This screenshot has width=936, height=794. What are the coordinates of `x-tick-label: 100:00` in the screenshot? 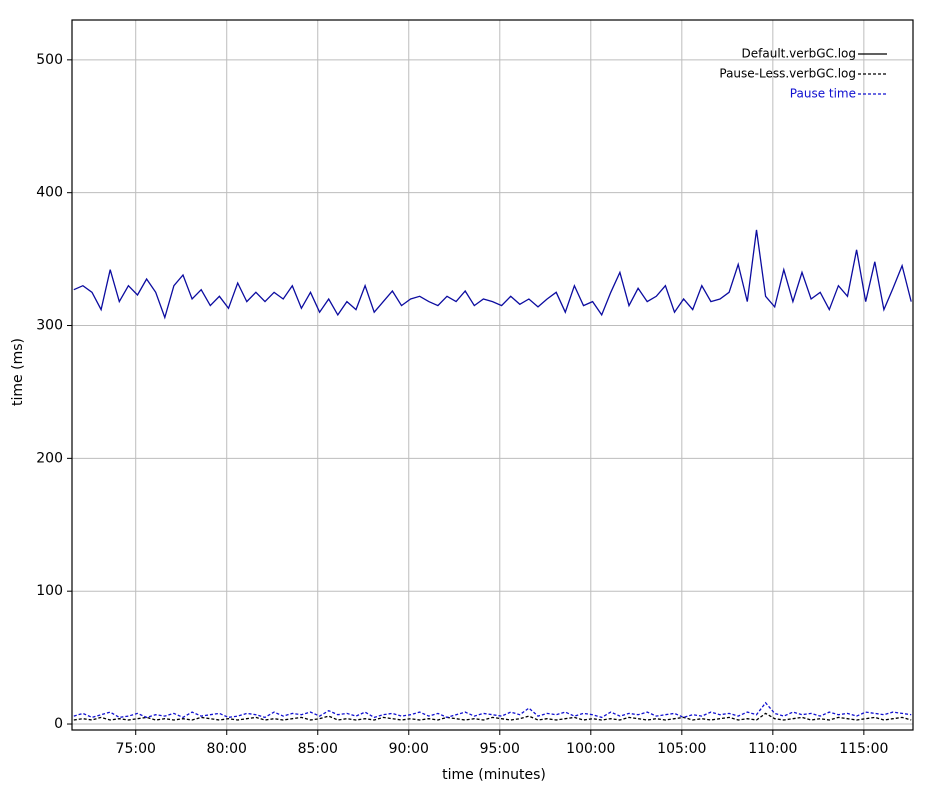 It's located at (590, 749).